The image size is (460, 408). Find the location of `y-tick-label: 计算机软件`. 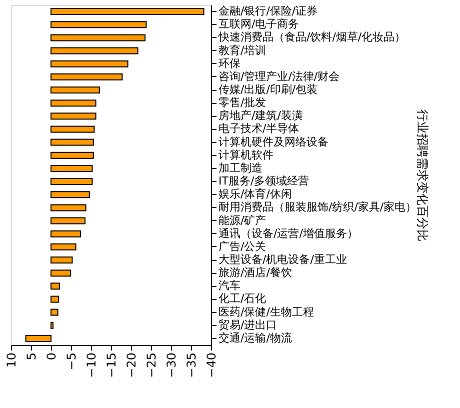

y-tick-label: 计算机软件 is located at coordinates (246, 155).